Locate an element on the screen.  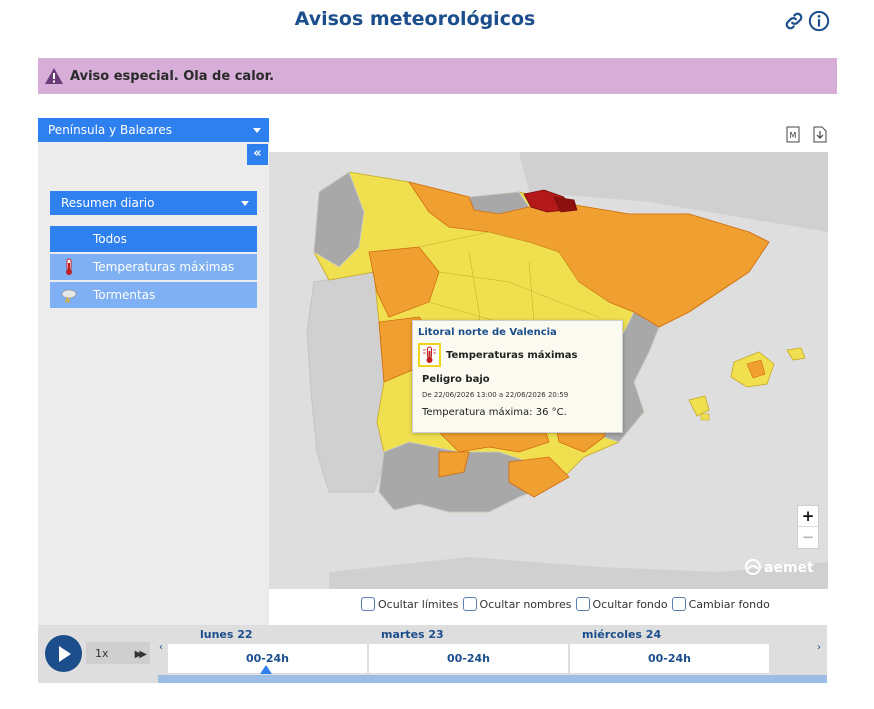
region-select: Península y Baleares is located at coordinates (153, 130).